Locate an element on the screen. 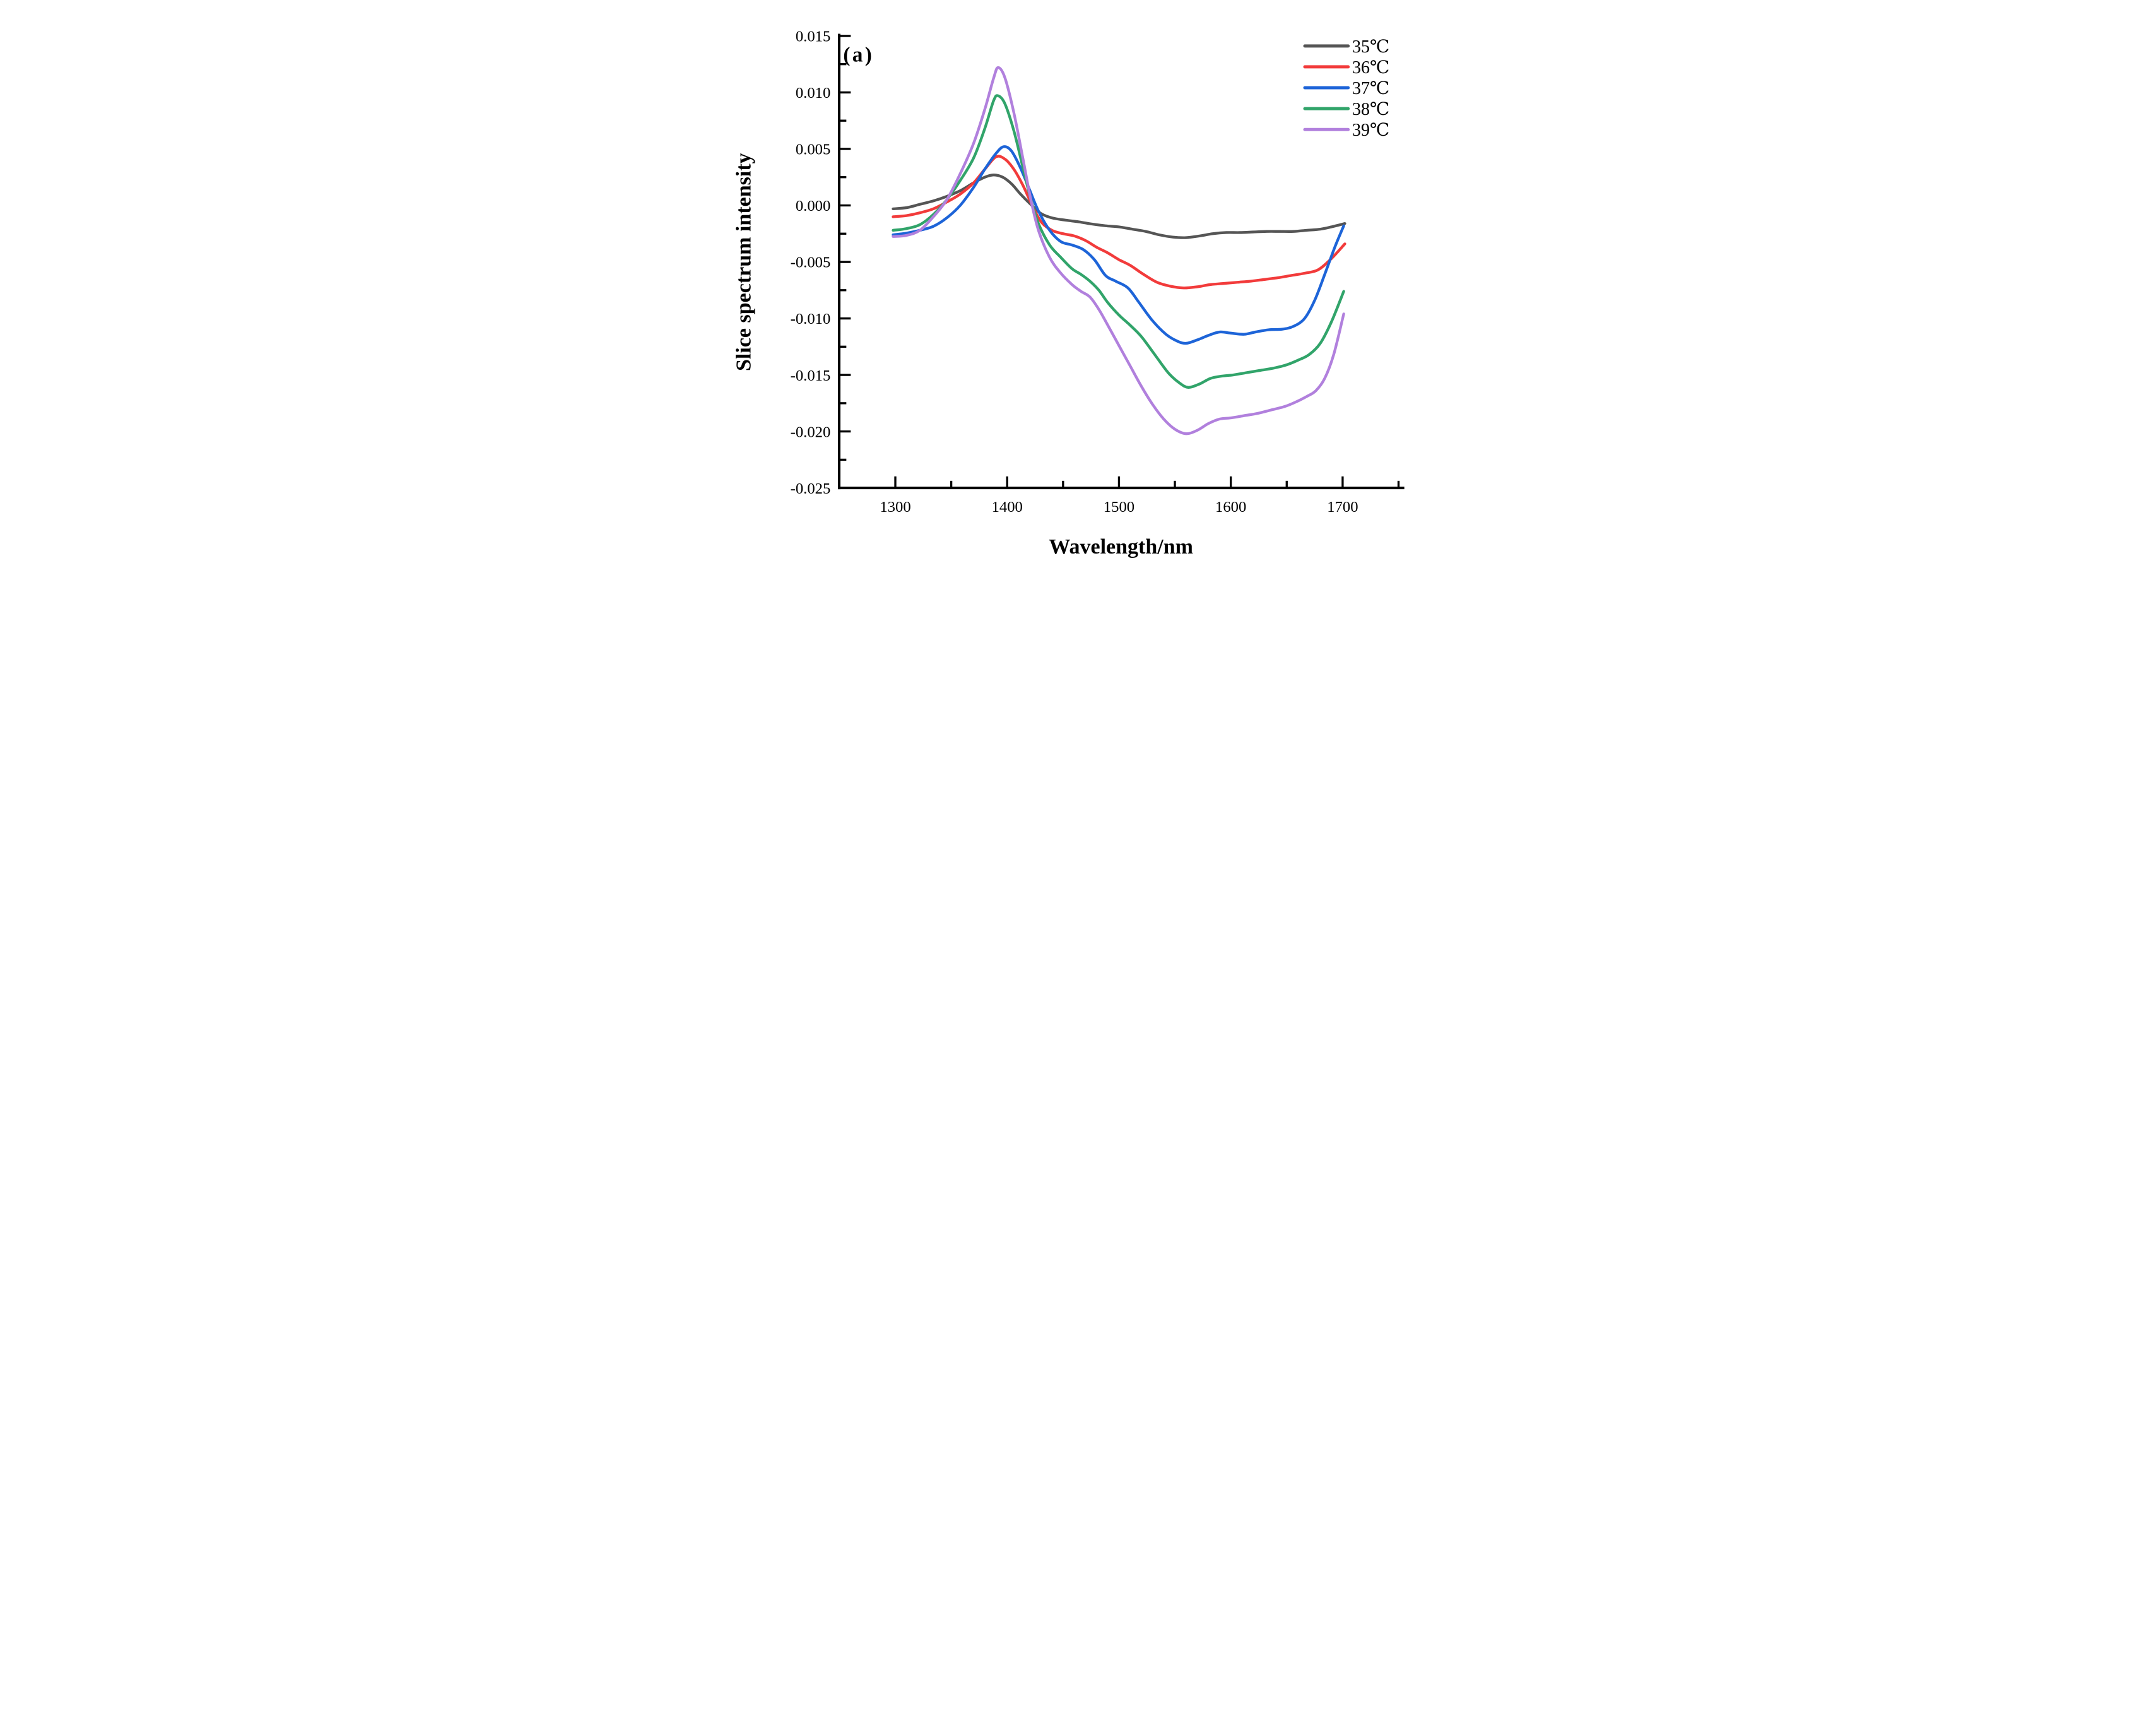 This screenshot has height=1711, width=2156. x-tick-label: 1300 is located at coordinates (895, 507).